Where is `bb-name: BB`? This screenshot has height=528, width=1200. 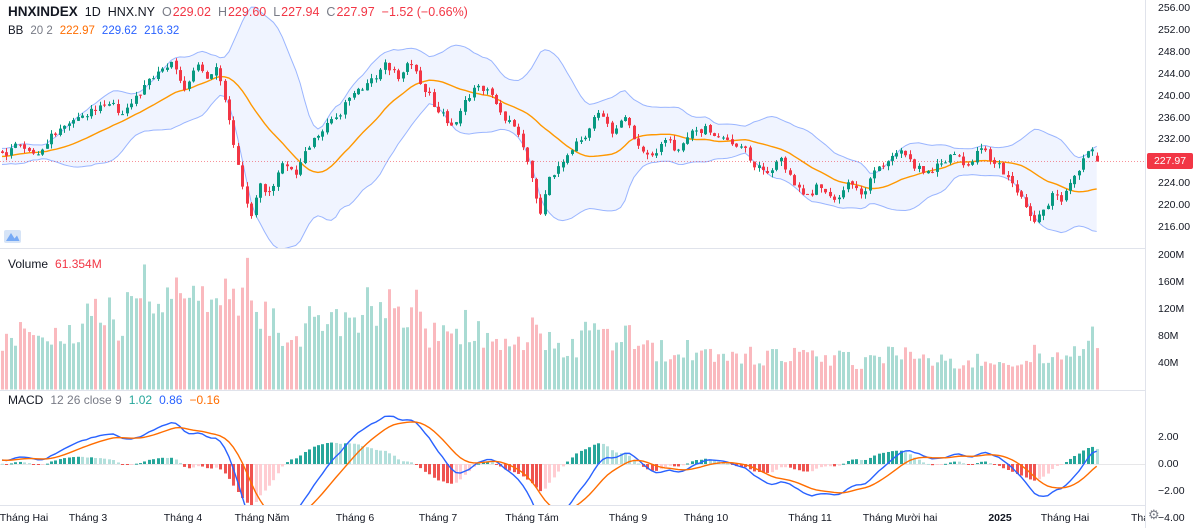 bb-name: BB is located at coordinates (16, 31).